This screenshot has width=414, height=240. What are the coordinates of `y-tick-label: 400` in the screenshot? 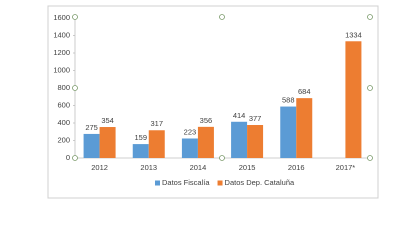 It's located at (63, 122).